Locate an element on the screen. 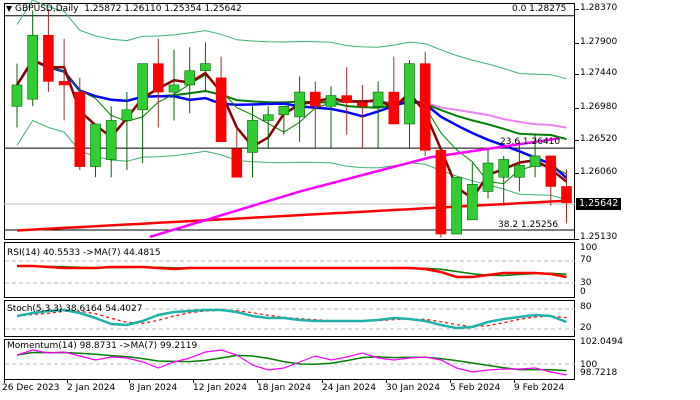 The height and width of the screenshot is (400, 700). date-tick: 30 Jan 2024 is located at coordinates (413, 388).